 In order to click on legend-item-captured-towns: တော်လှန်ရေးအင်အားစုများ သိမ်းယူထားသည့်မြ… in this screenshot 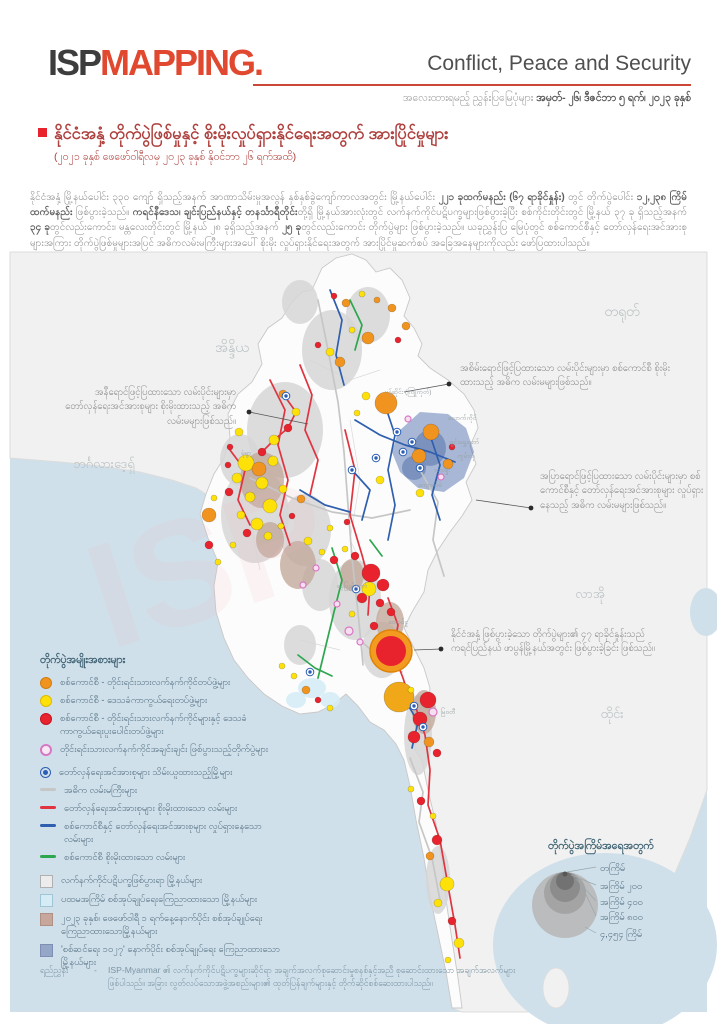, I will do `click(160, 772)`.